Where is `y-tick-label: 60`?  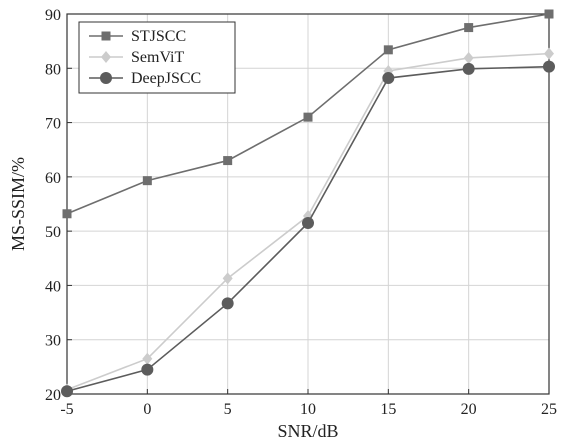 y-tick-label: 60 is located at coordinates (53, 178).